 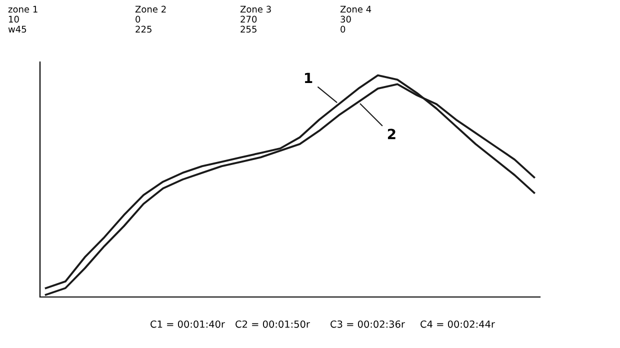 I want to click on text: C2 = 00:01:50r, so click(x=273, y=324).